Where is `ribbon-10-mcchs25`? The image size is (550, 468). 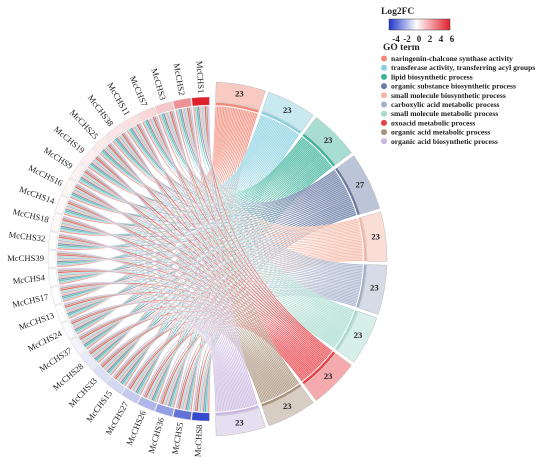 ribbon-10-mcchs25 is located at coordinates (179, 274).